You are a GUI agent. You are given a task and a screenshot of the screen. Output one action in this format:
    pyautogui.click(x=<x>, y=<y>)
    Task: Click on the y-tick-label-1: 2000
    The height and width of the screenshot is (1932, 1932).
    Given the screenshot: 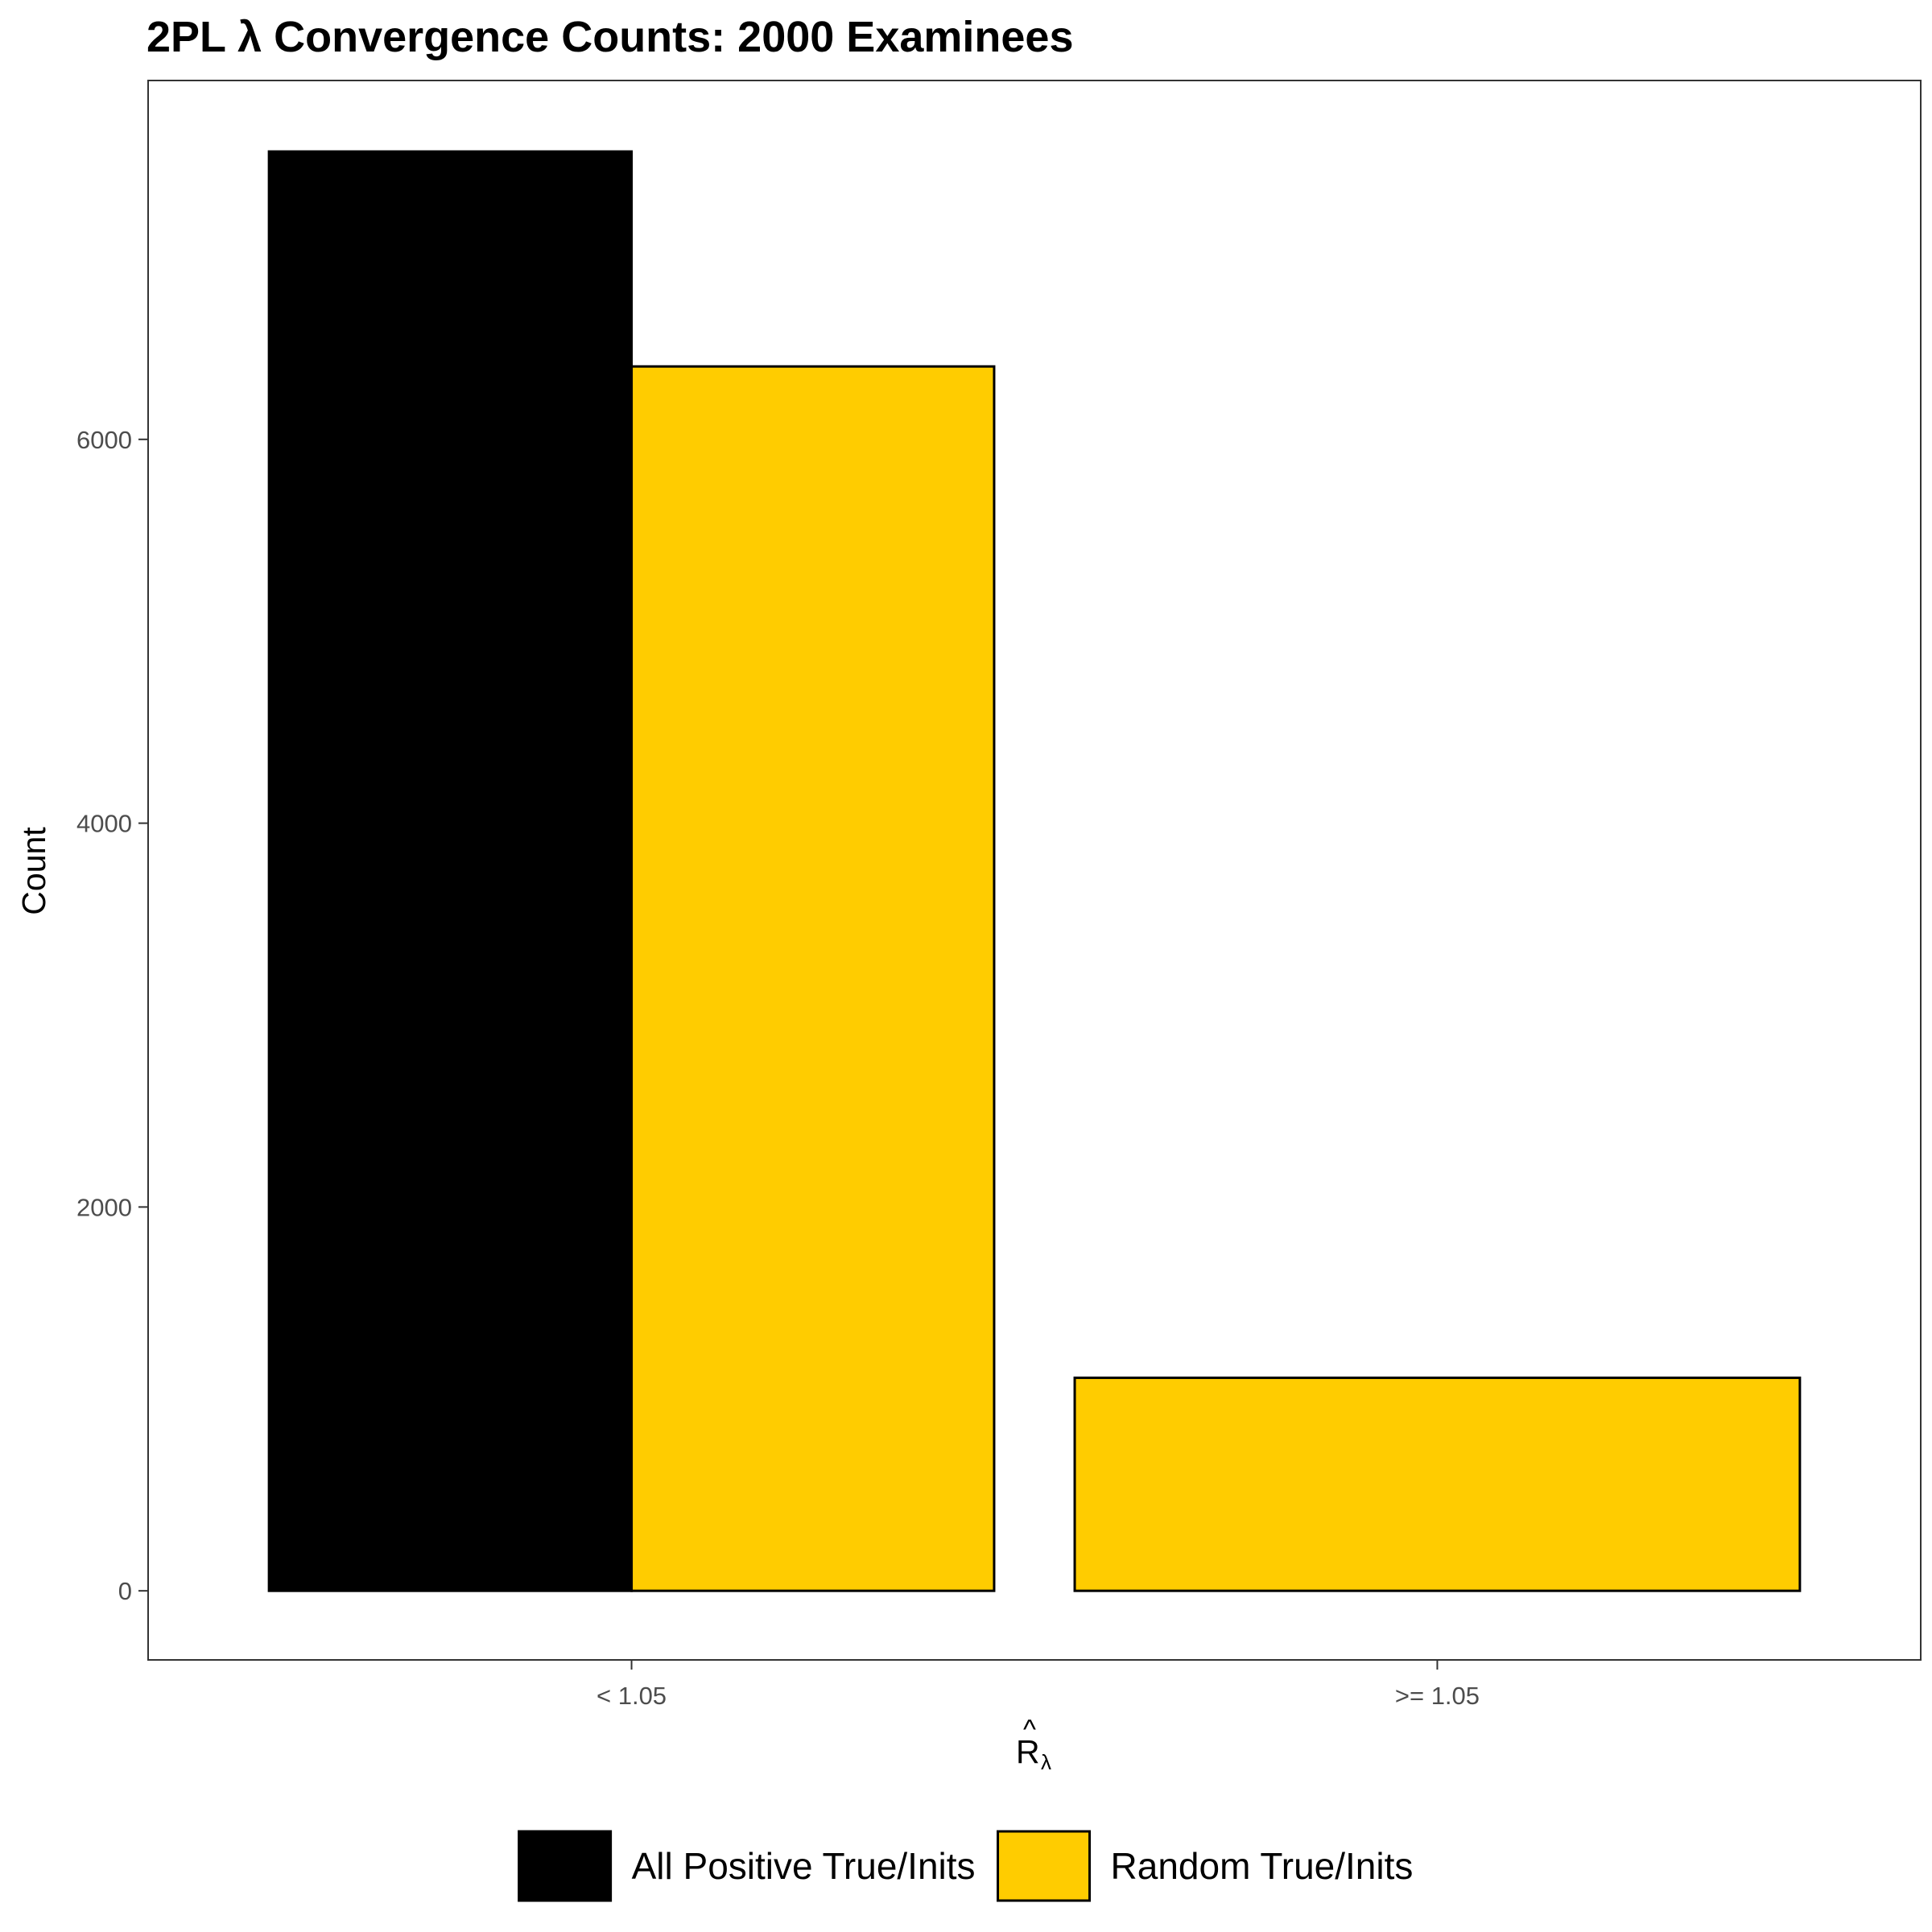 What is the action you would take?
    pyautogui.click(x=104, y=1207)
    